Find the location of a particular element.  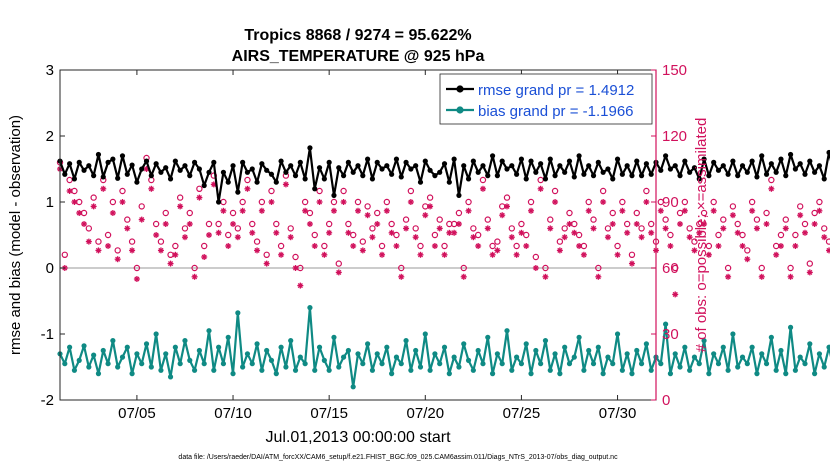

x-tick-label: 07/20 is located at coordinates (426, 413).